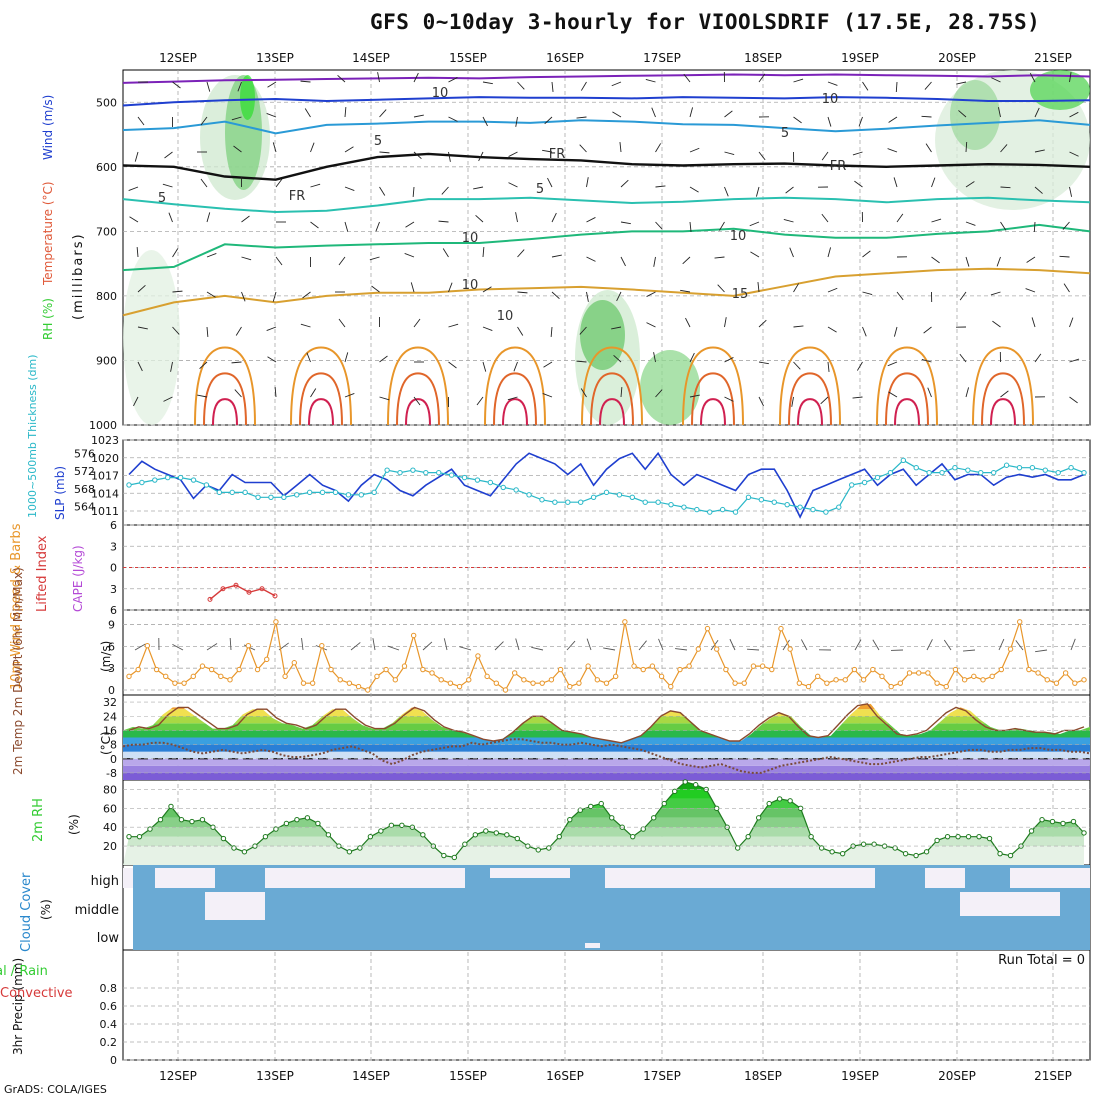  What do you see at coordinates (78, 276) in the screenshot?
I see `ylabel-millibars: (millibars)` at bounding box center [78, 276].